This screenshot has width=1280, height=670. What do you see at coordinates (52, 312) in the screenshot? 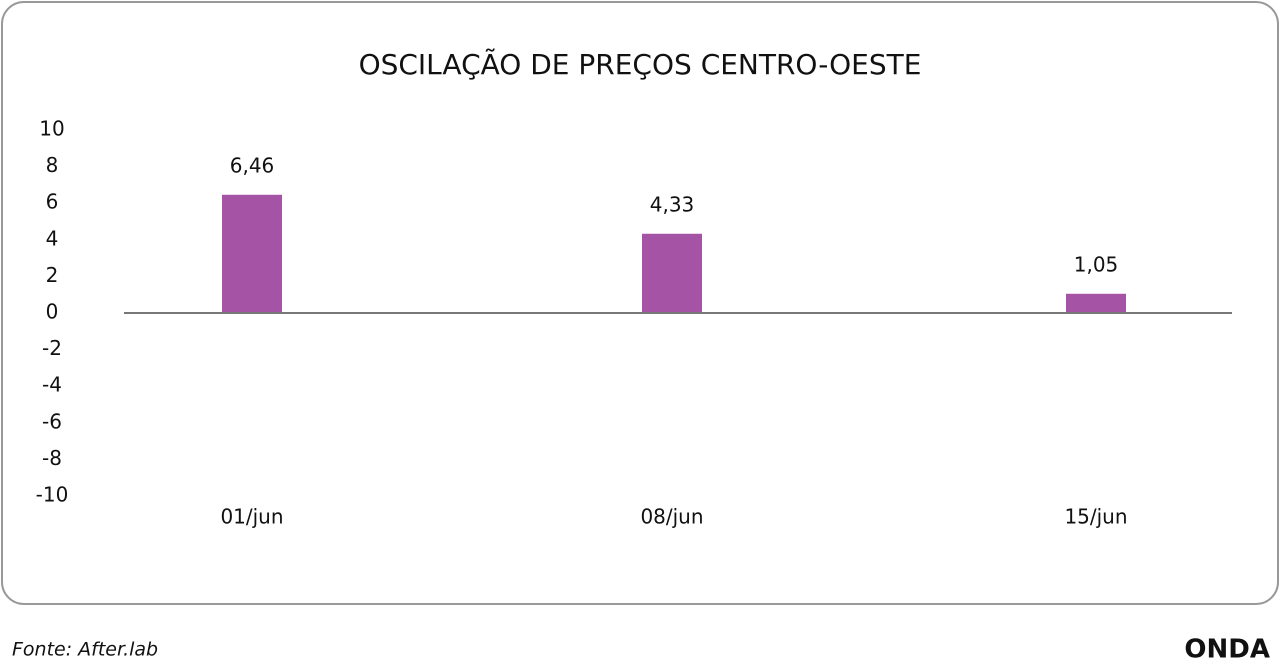
I see `y-tick-label: 0` at bounding box center [52, 312].